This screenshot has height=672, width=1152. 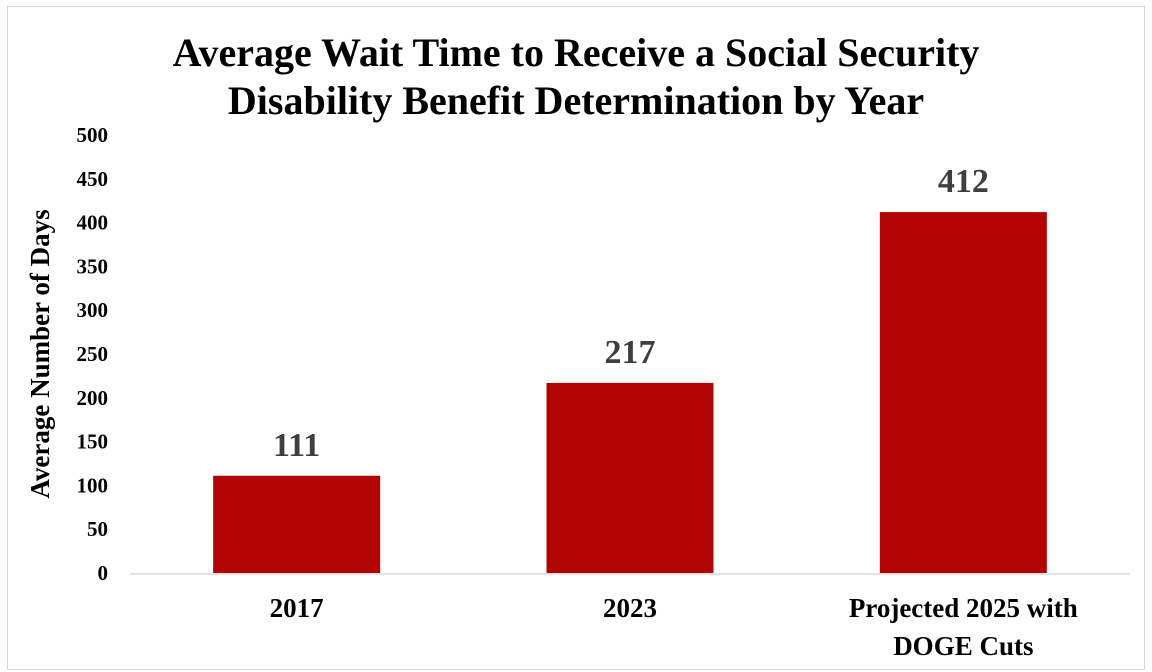 I want to click on x-axis-categories: 2017 2023 Projected 2025 with DOGE Cuts, so click(x=674, y=627).